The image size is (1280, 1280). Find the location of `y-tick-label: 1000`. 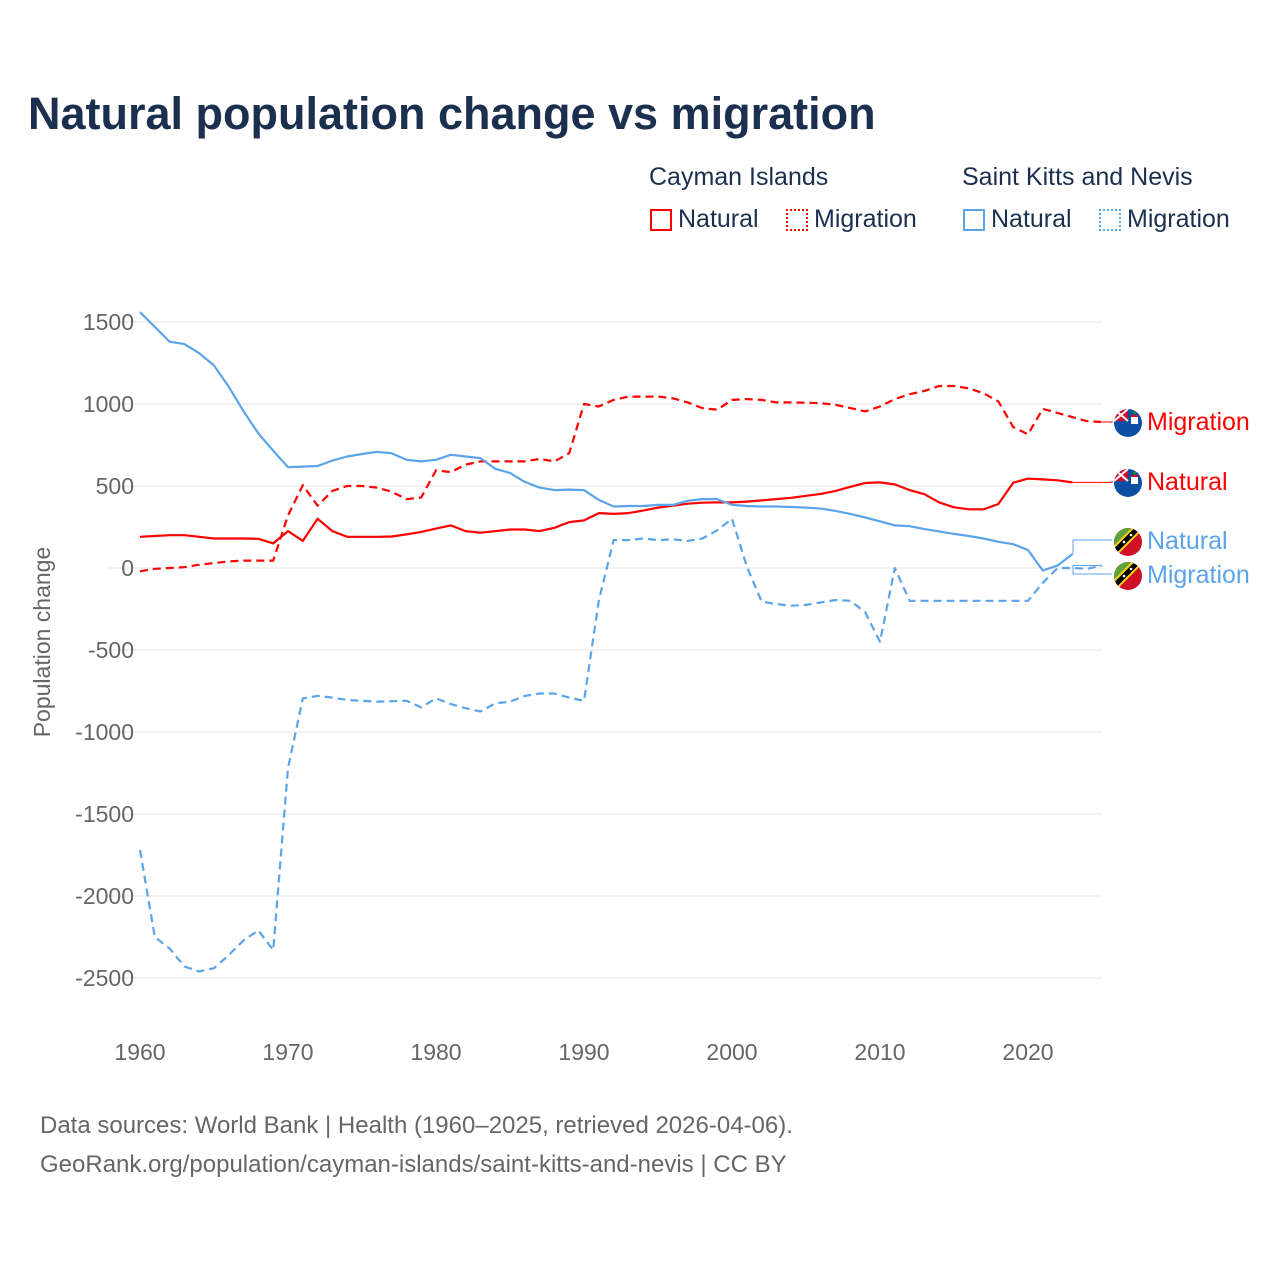

y-tick-label: 1000 is located at coordinates (108, 404).